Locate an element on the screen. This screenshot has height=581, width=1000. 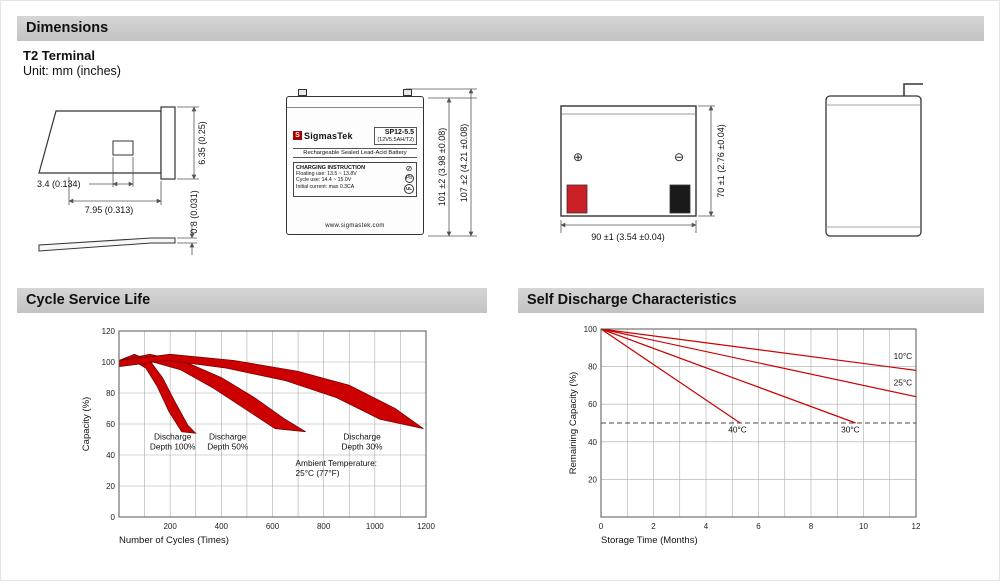
x-tick-label: 2 is located at coordinates (653, 526).